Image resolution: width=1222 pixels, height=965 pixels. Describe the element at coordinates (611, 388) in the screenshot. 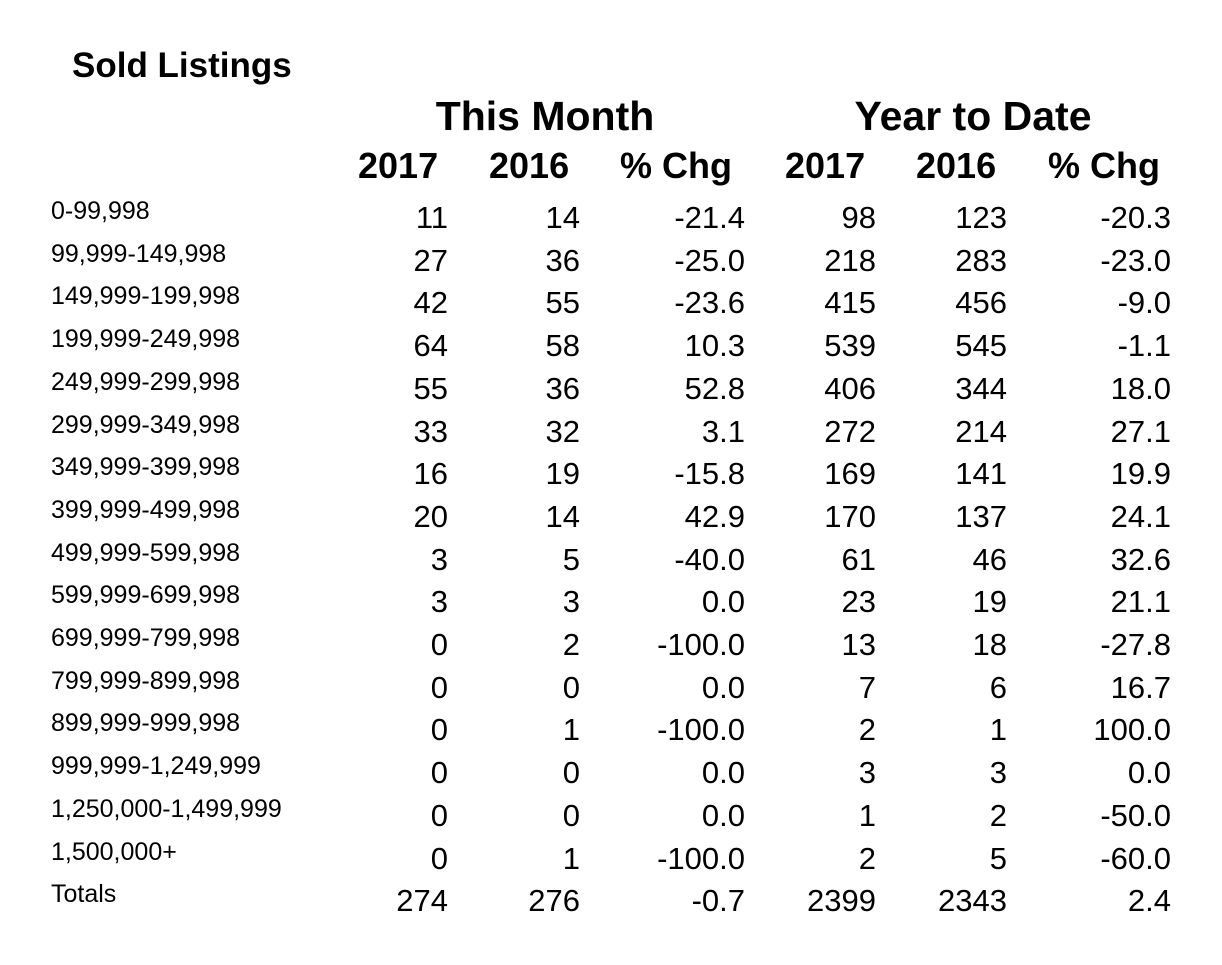

I see `table-row: 249,999-299,998 55 36 52.8 406 344 18.0` at that location.